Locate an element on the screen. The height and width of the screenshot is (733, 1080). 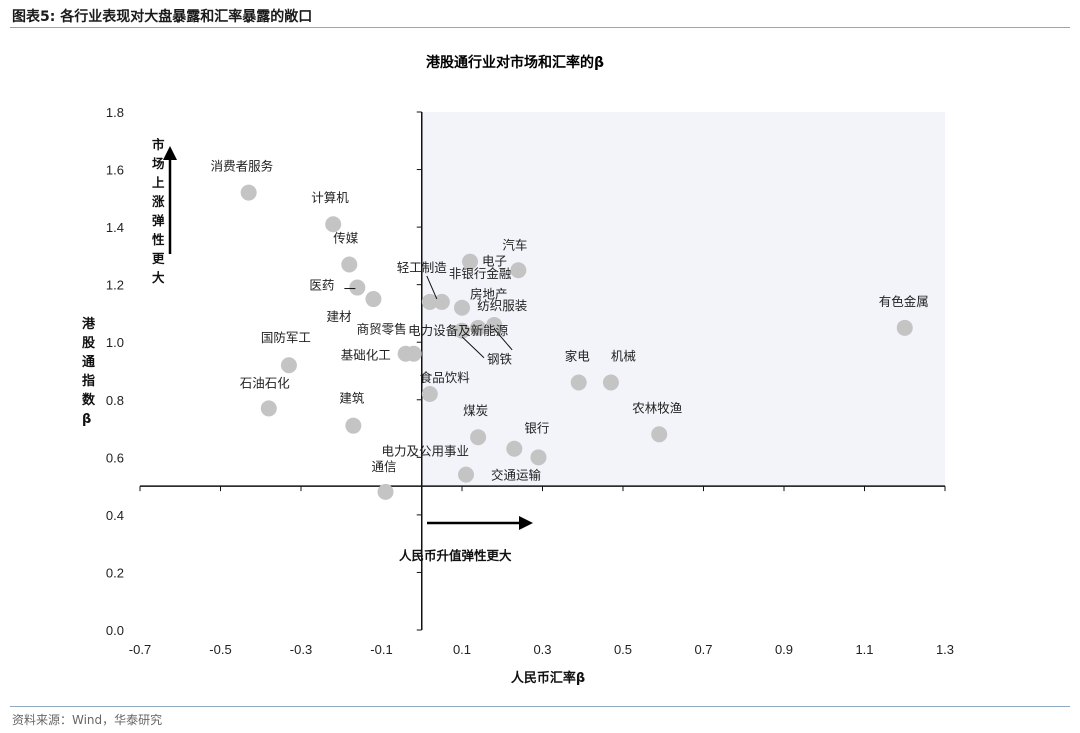
y-tick-label: 0.0 is located at coordinates (115, 630).